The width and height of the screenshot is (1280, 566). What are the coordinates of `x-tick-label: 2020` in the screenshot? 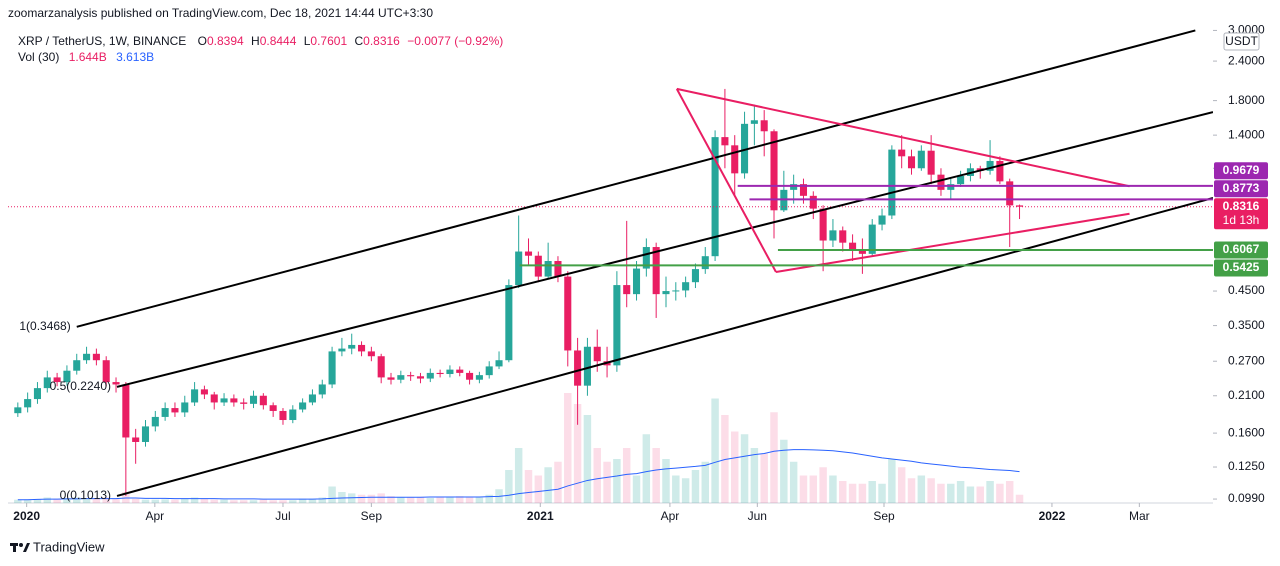 It's located at (26, 516).